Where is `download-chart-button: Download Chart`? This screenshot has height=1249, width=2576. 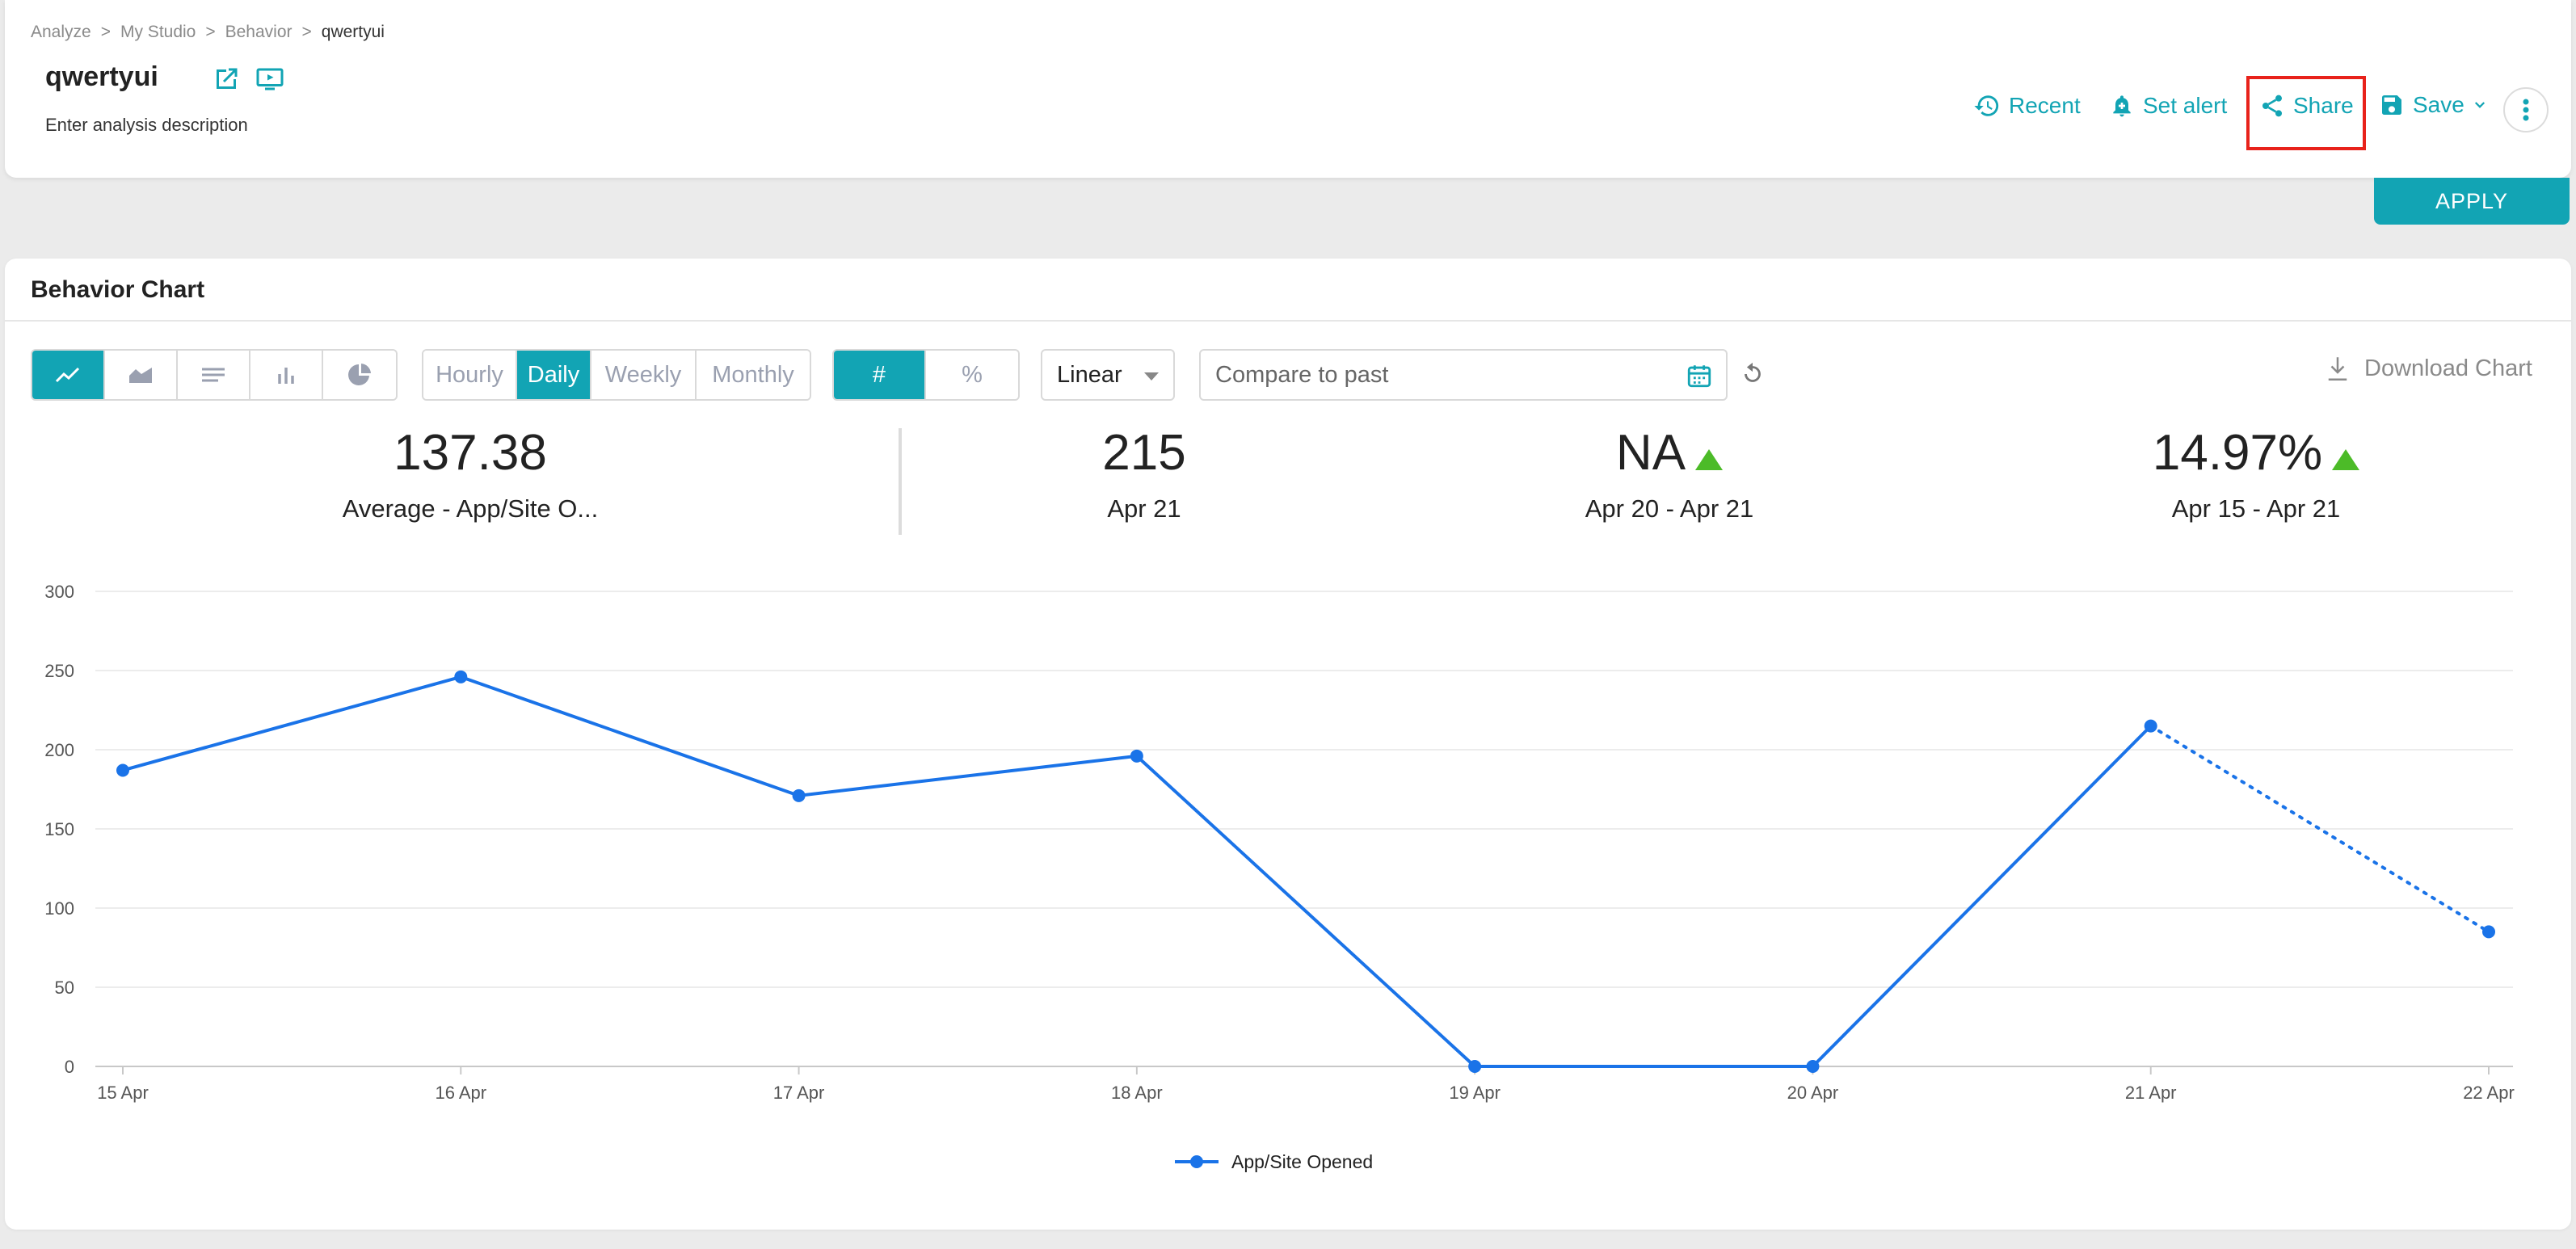
download-chart-button: Download Chart is located at coordinates (2429, 368).